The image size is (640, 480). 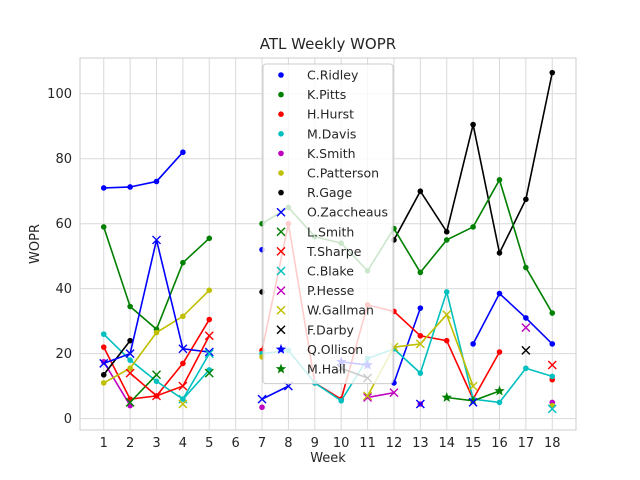 What do you see at coordinates (473, 443) in the screenshot?
I see `x-tick-label: 15` at bounding box center [473, 443].